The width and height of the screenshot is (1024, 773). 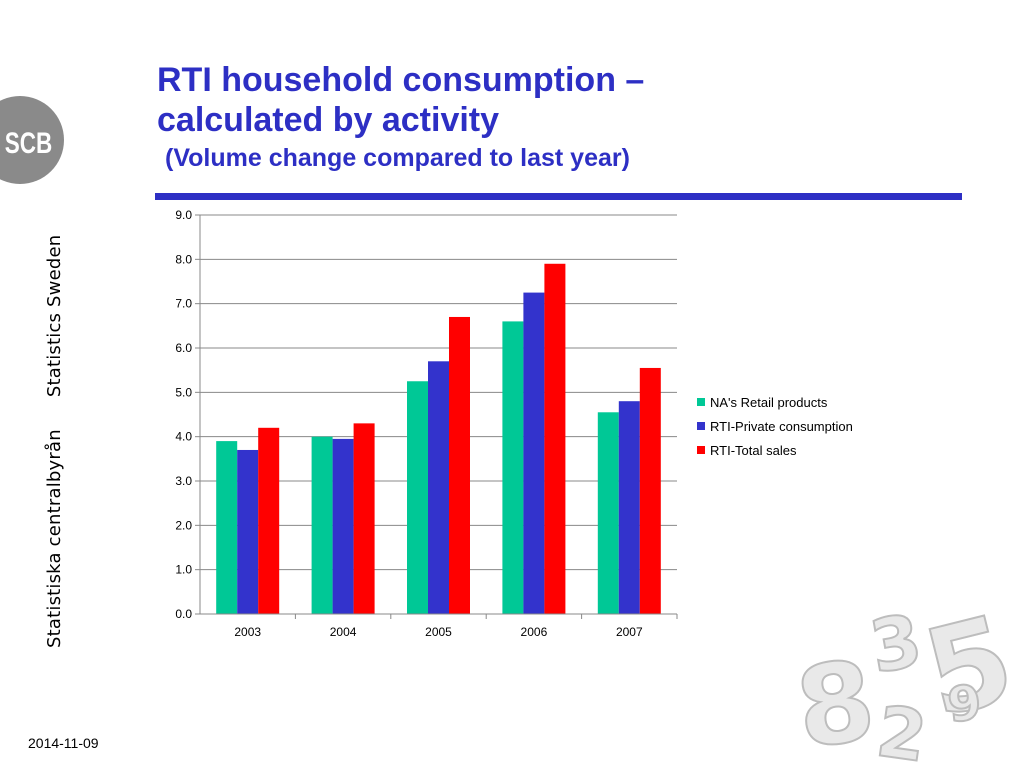 What do you see at coordinates (438, 632) in the screenshot?
I see `x-tick-label: 2005` at bounding box center [438, 632].